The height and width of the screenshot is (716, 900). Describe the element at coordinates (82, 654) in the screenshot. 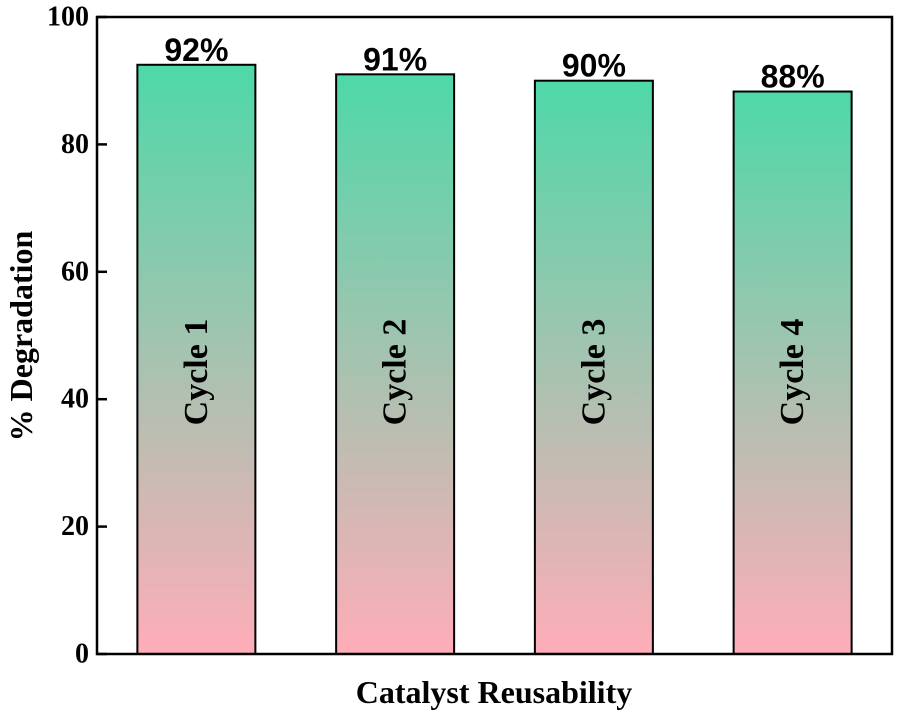

I see `y-tick-label: 0` at that location.